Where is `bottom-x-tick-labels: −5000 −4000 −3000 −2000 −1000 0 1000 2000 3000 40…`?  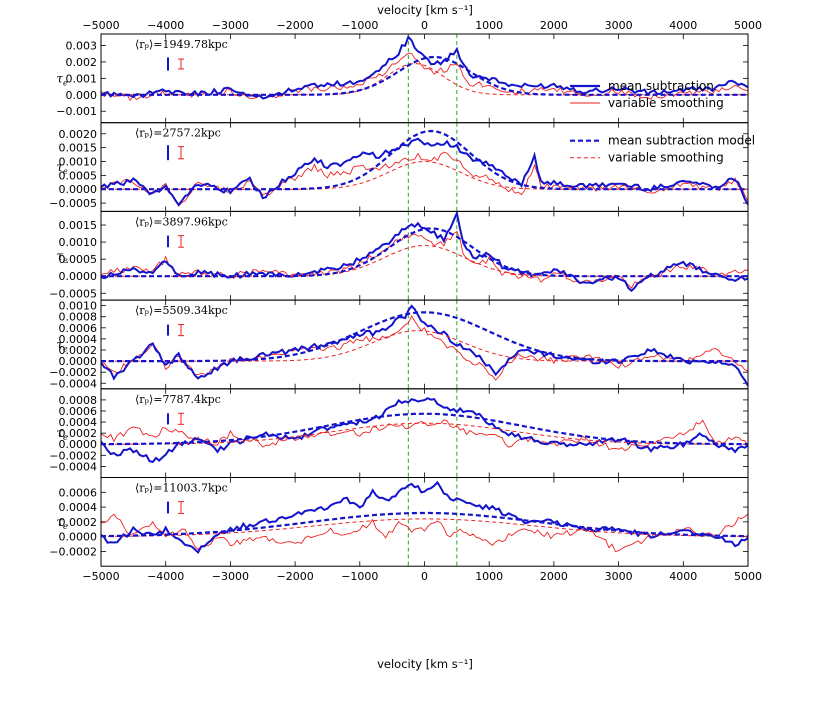 bottom-x-tick-labels: −5000 −4000 −3000 −2000 −1000 0 1000 2000 3000 40… is located at coordinates (422, 576).